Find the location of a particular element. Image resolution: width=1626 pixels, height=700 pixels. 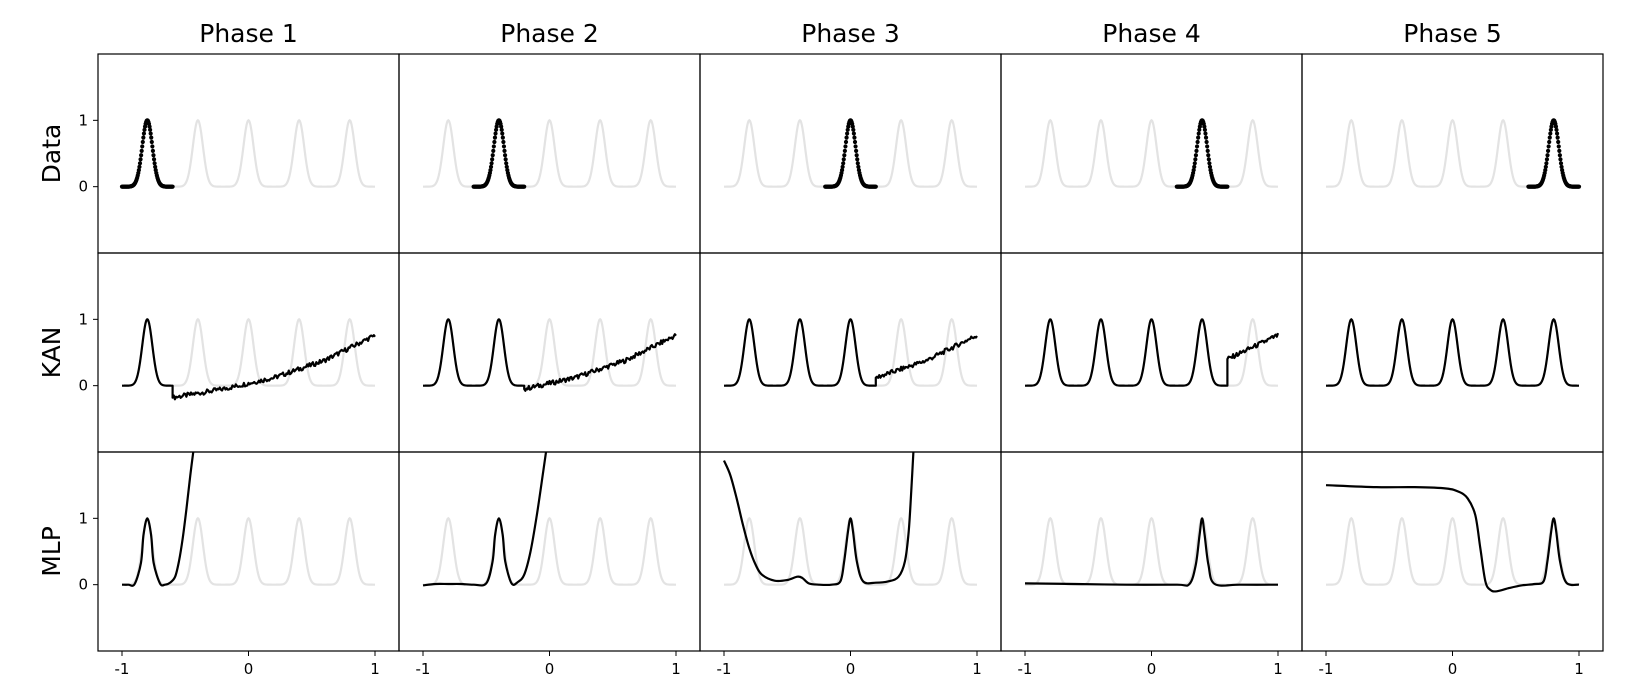

panel-data-phase5 is located at coordinates (1452, 153).